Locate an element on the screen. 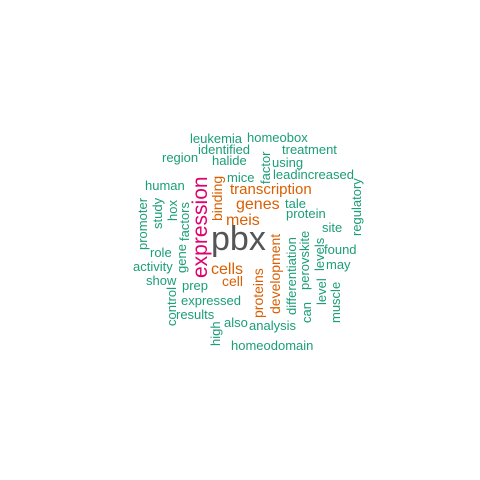 Image resolution: width=480 pixels, height=480 pixels. word-mice: mice is located at coordinates (240, 177).